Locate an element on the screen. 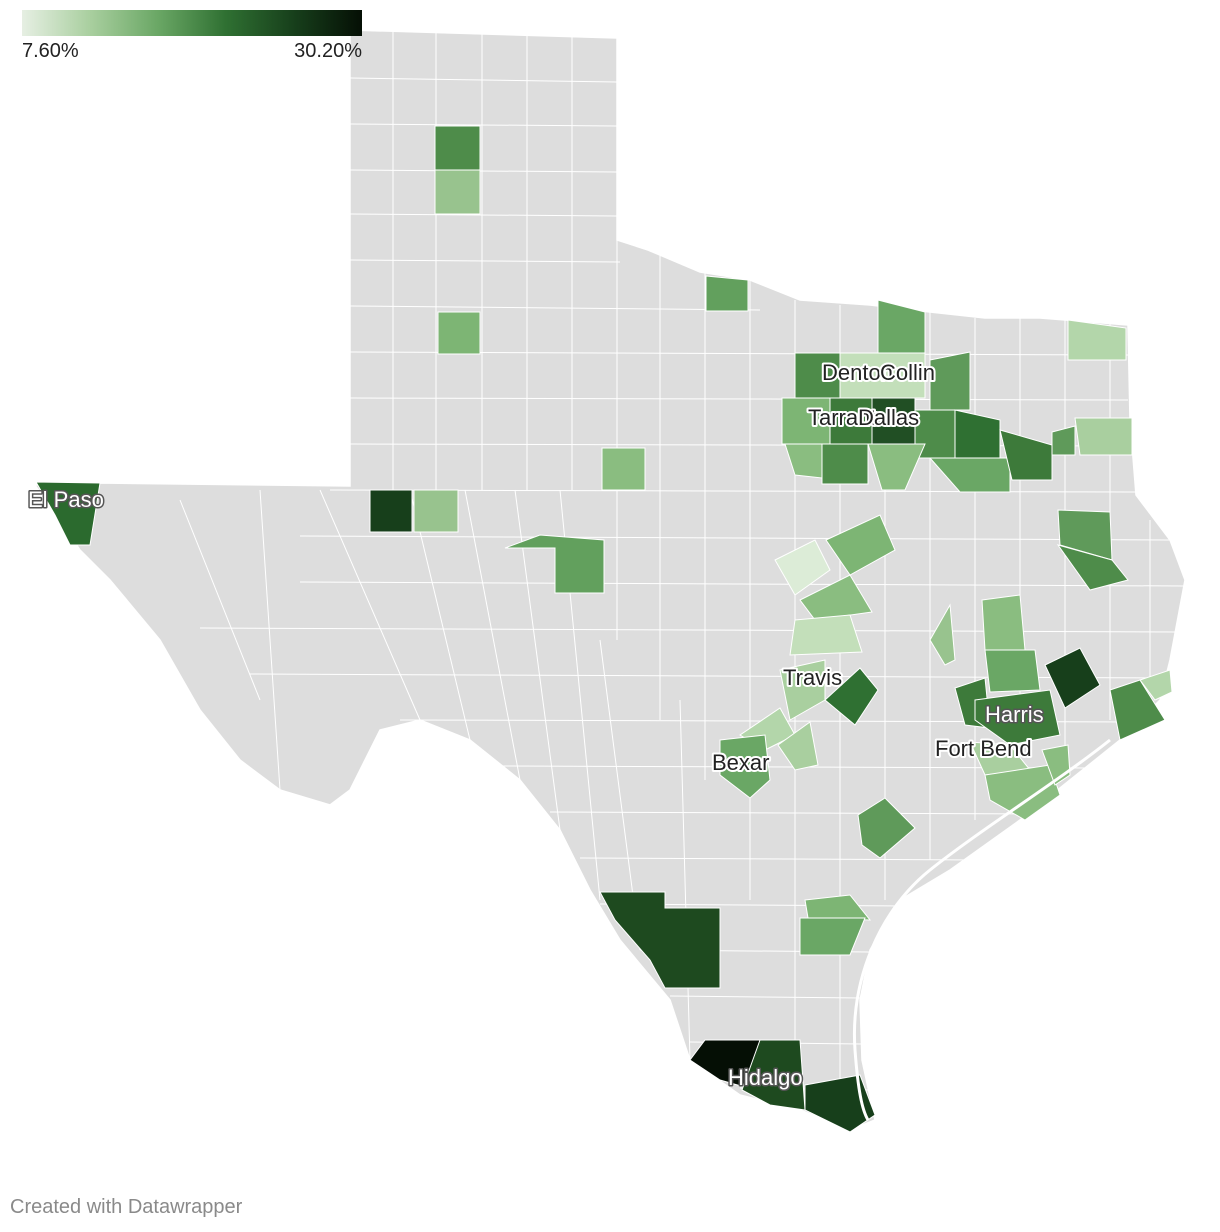 This screenshot has width=1220, height=1232. label-bexar: Bexar is located at coordinates (740, 762).